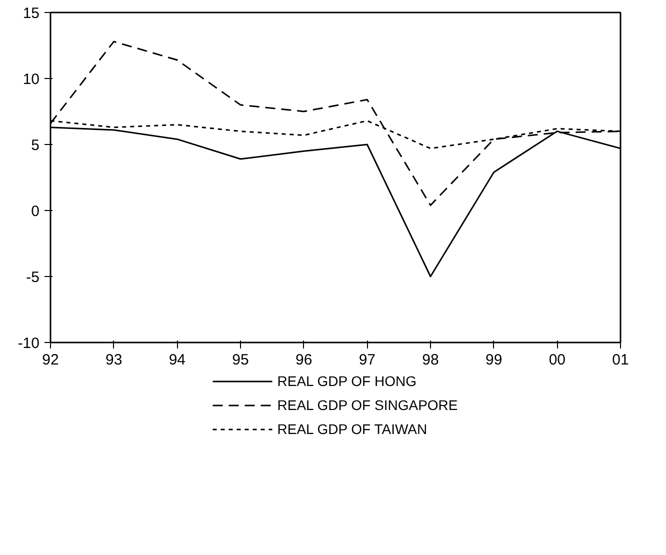 This screenshot has width=666, height=555. What do you see at coordinates (346, 381) in the screenshot?
I see `legend-label: REAL GDP OF HONG` at bounding box center [346, 381].